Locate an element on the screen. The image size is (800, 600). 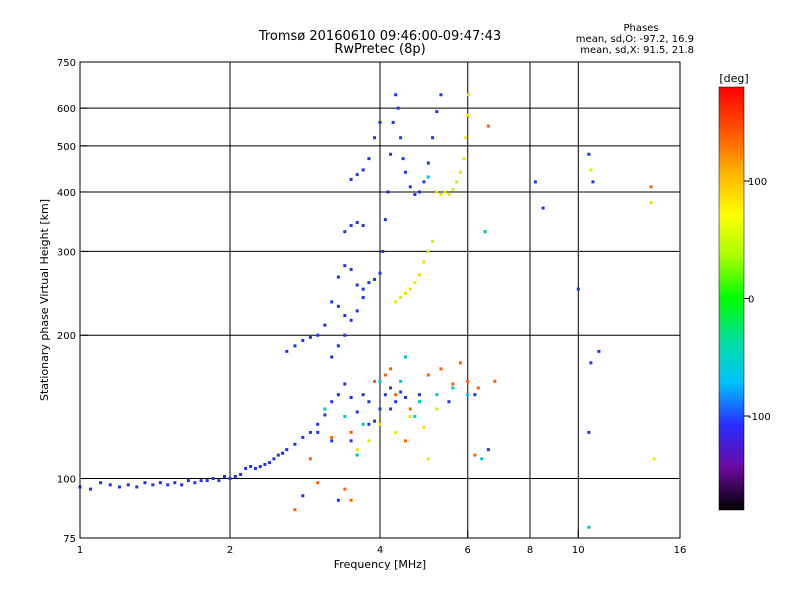
x-tick-label: 16 is located at coordinates (680, 550).